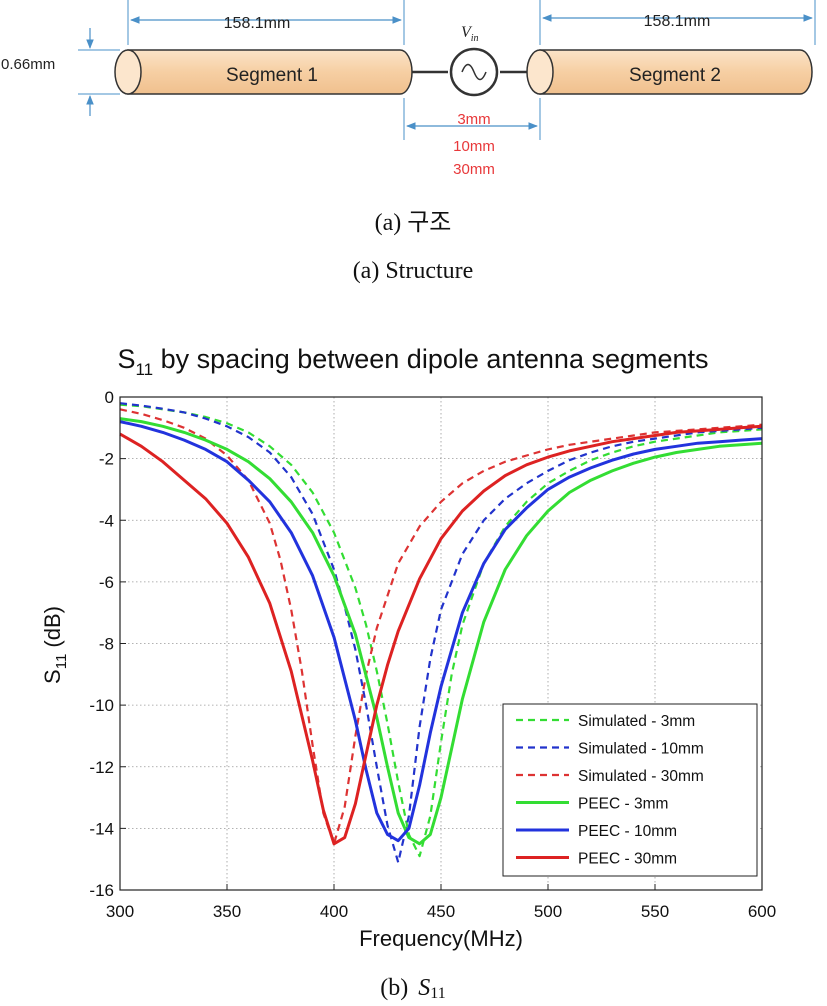 Image resolution: width=827 pixels, height=1006 pixels. What do you see at coordinates (474, 60) in the screenshot?
I see `voltage-source: Vin` at bounding box center [474, 60].